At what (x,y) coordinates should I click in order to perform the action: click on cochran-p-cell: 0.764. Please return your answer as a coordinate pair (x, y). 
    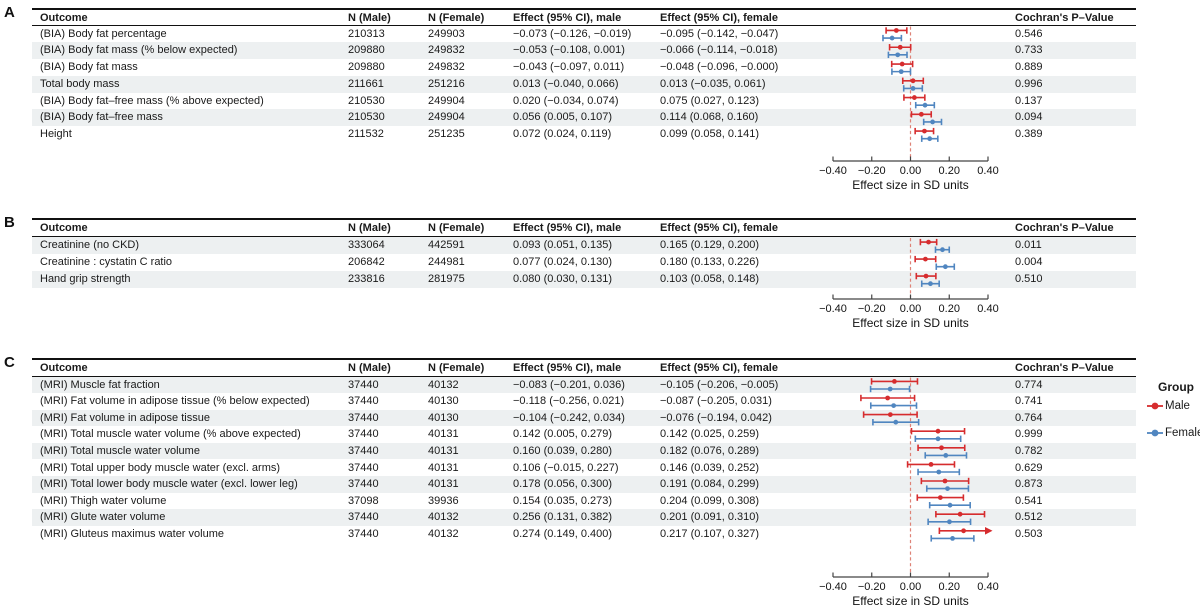
    Looking at the image, I should click on (1029, 417).